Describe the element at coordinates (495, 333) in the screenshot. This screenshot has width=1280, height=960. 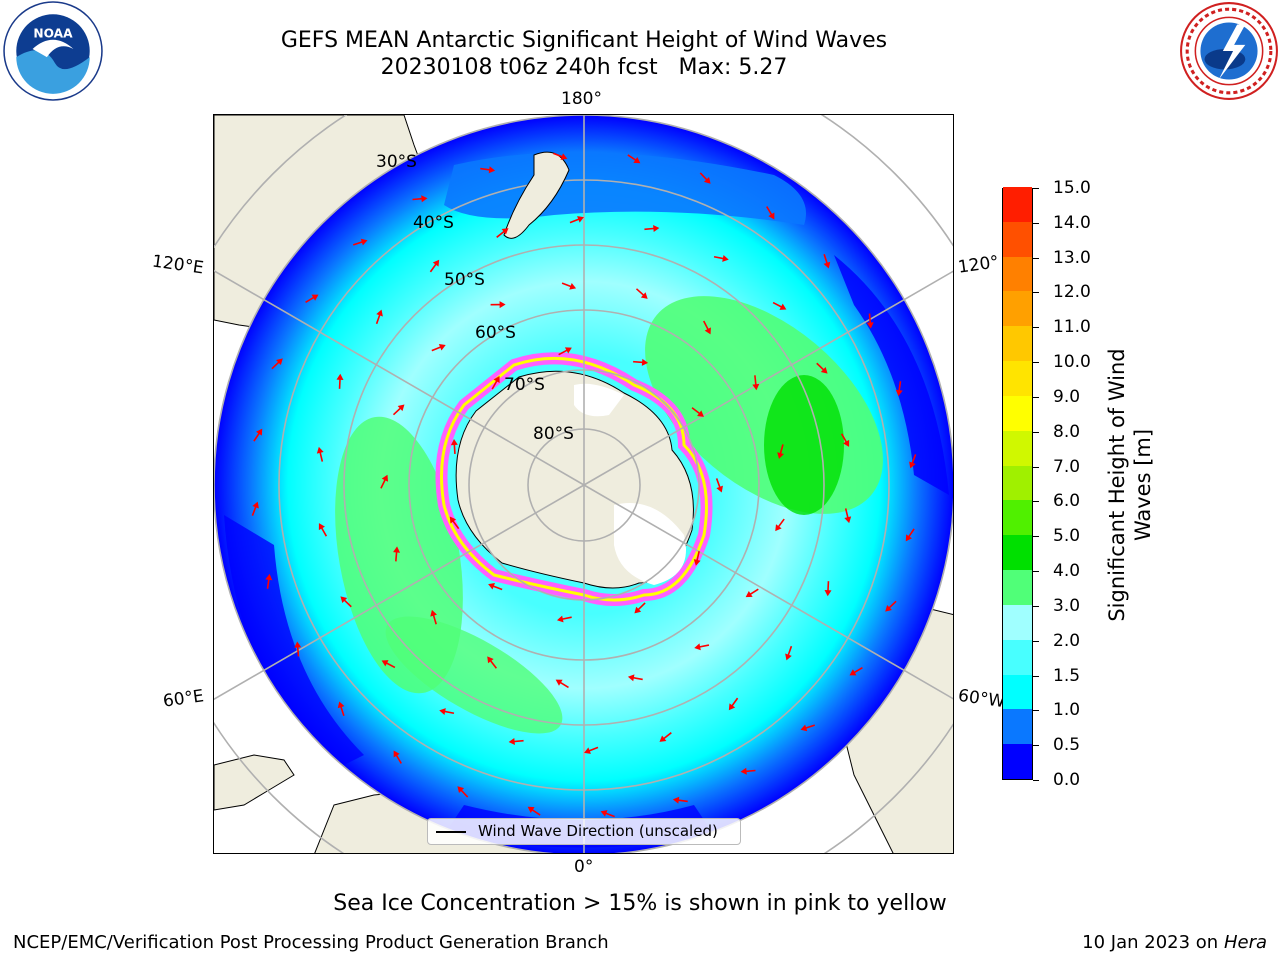
I see `lat-label-60: 60°S` at that location.